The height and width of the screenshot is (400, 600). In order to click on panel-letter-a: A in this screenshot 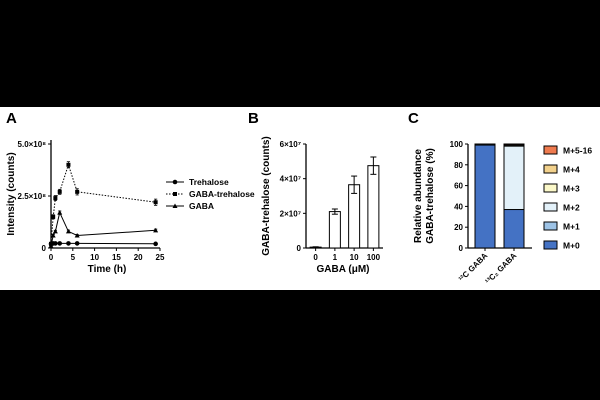, I will do `click(11, 118)`.